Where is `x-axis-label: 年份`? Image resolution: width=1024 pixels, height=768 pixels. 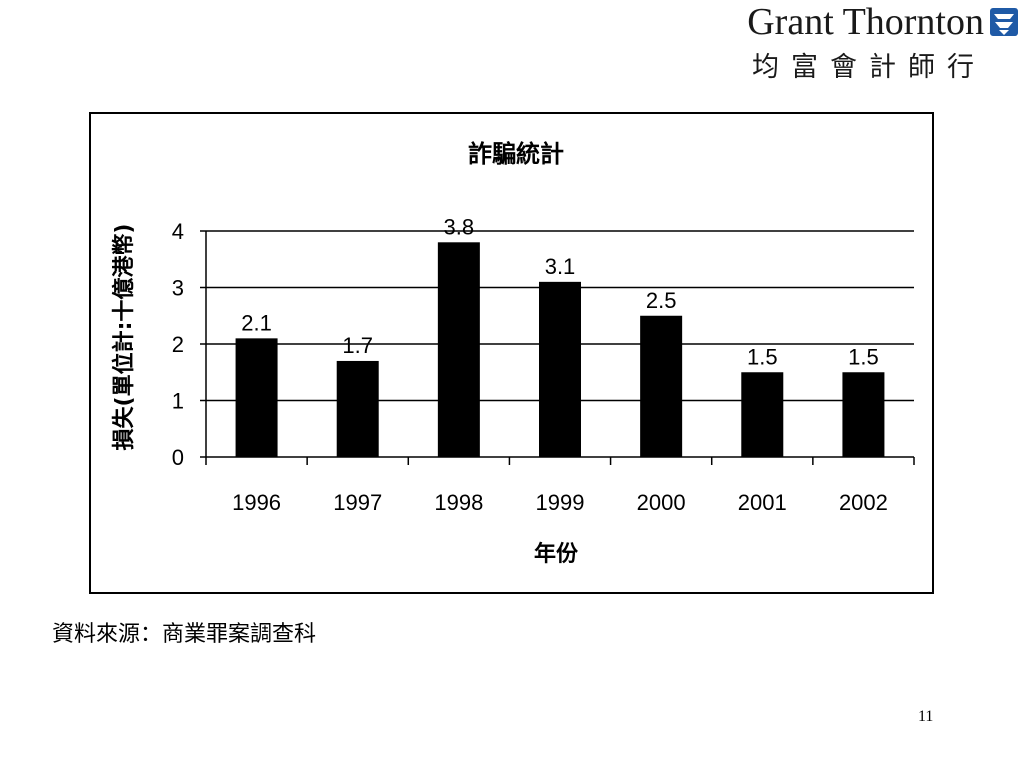
x-axis-label: 年份 is located at coordinates (556, 554).